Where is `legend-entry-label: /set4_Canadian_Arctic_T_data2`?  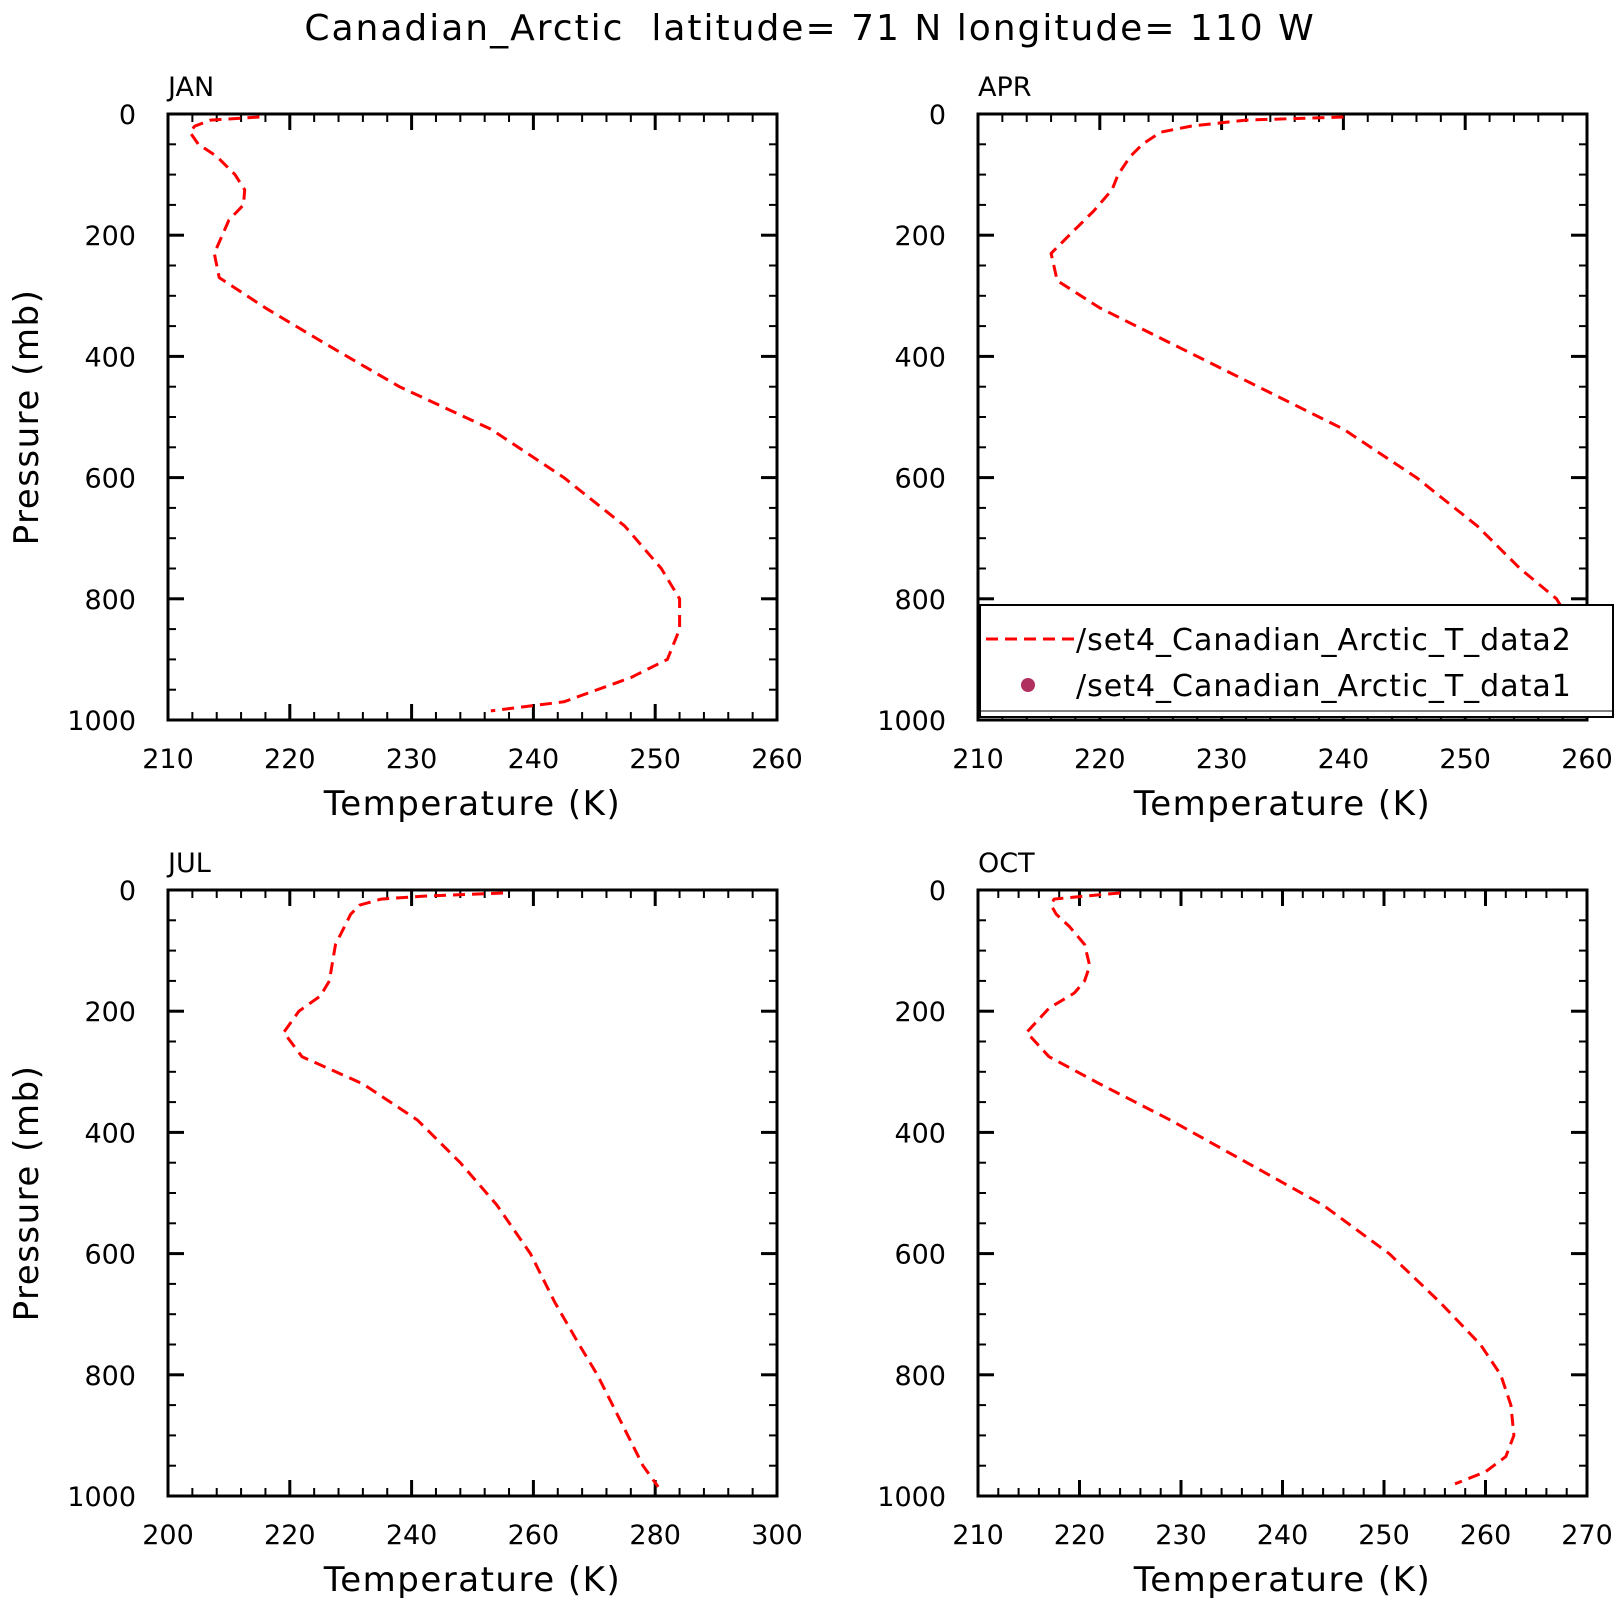 legend-entry-label: /set4_Canadian_Arctic_T_data2 is located at coordinates (1324, 640).